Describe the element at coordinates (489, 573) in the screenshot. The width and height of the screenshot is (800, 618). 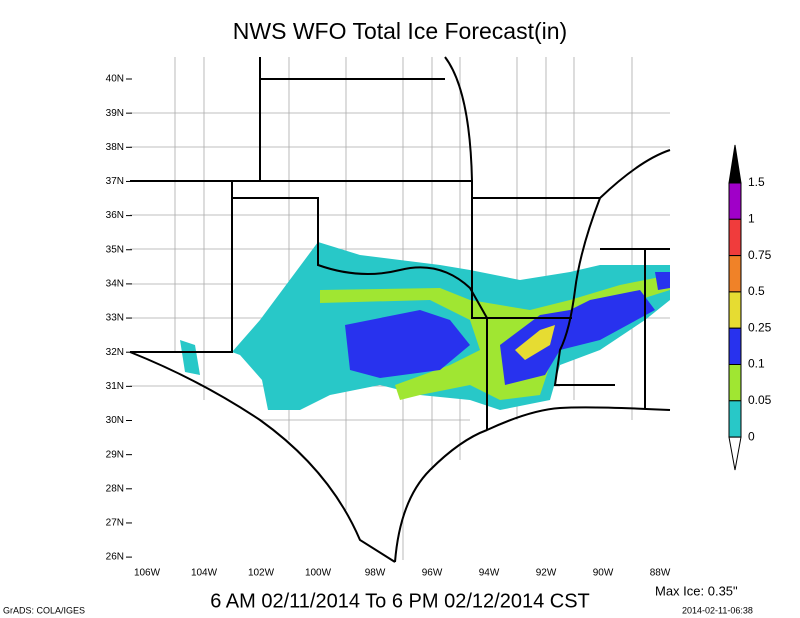
I see `lon-label: 94W` at that location.